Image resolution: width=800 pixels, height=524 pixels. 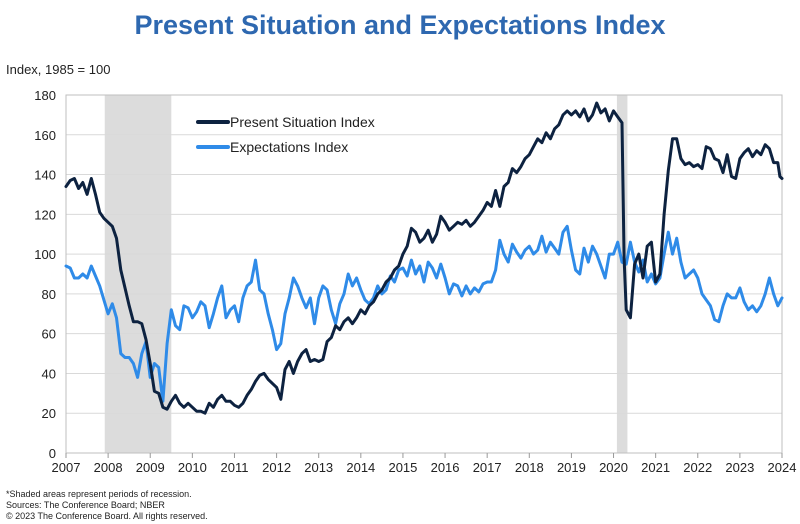 What do you see at coordinates (45, 274) in the screenshot?
I see `y-tick-labels: 0 20 40 60 80 100 120 140 160 180` at bounding box center [45, 274].